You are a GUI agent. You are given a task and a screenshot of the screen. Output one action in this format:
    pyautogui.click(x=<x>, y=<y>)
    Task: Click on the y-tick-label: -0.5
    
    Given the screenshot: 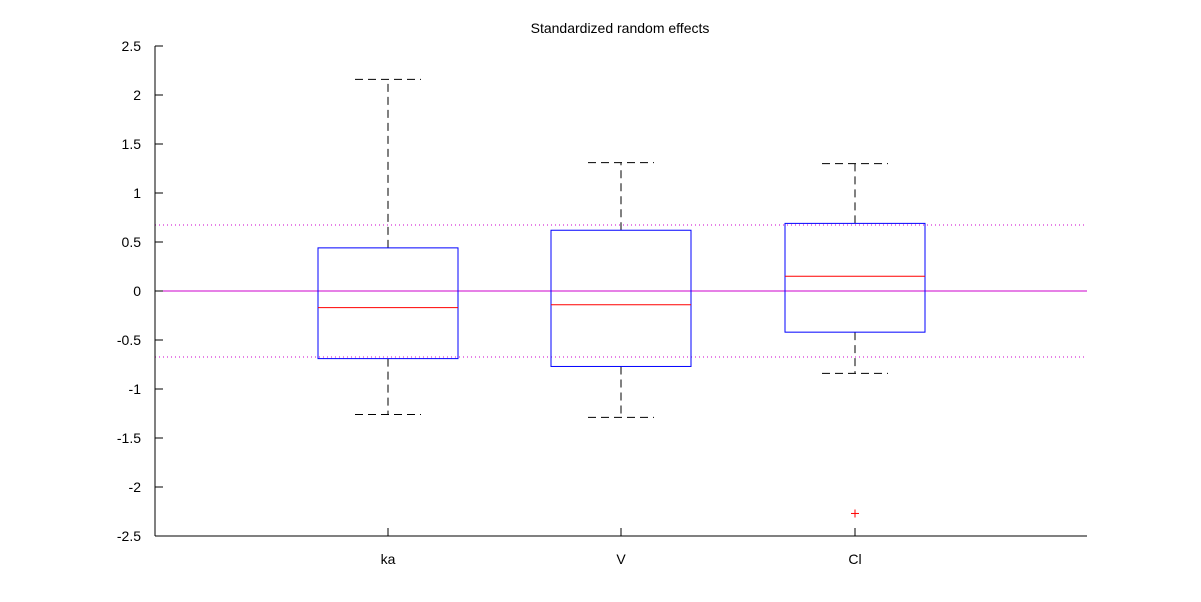 What is the action you would take?
    pyautogui.click(x=129, y=340)
    